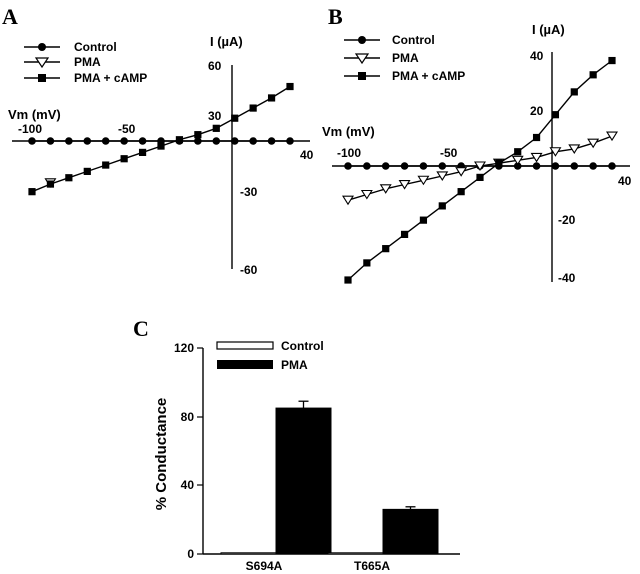 This screenshot has width=640, height=574. Describe the element at coordinates (537, 111) in the screenshot. I see `panel-b-y-tick-20: 20` at that location.